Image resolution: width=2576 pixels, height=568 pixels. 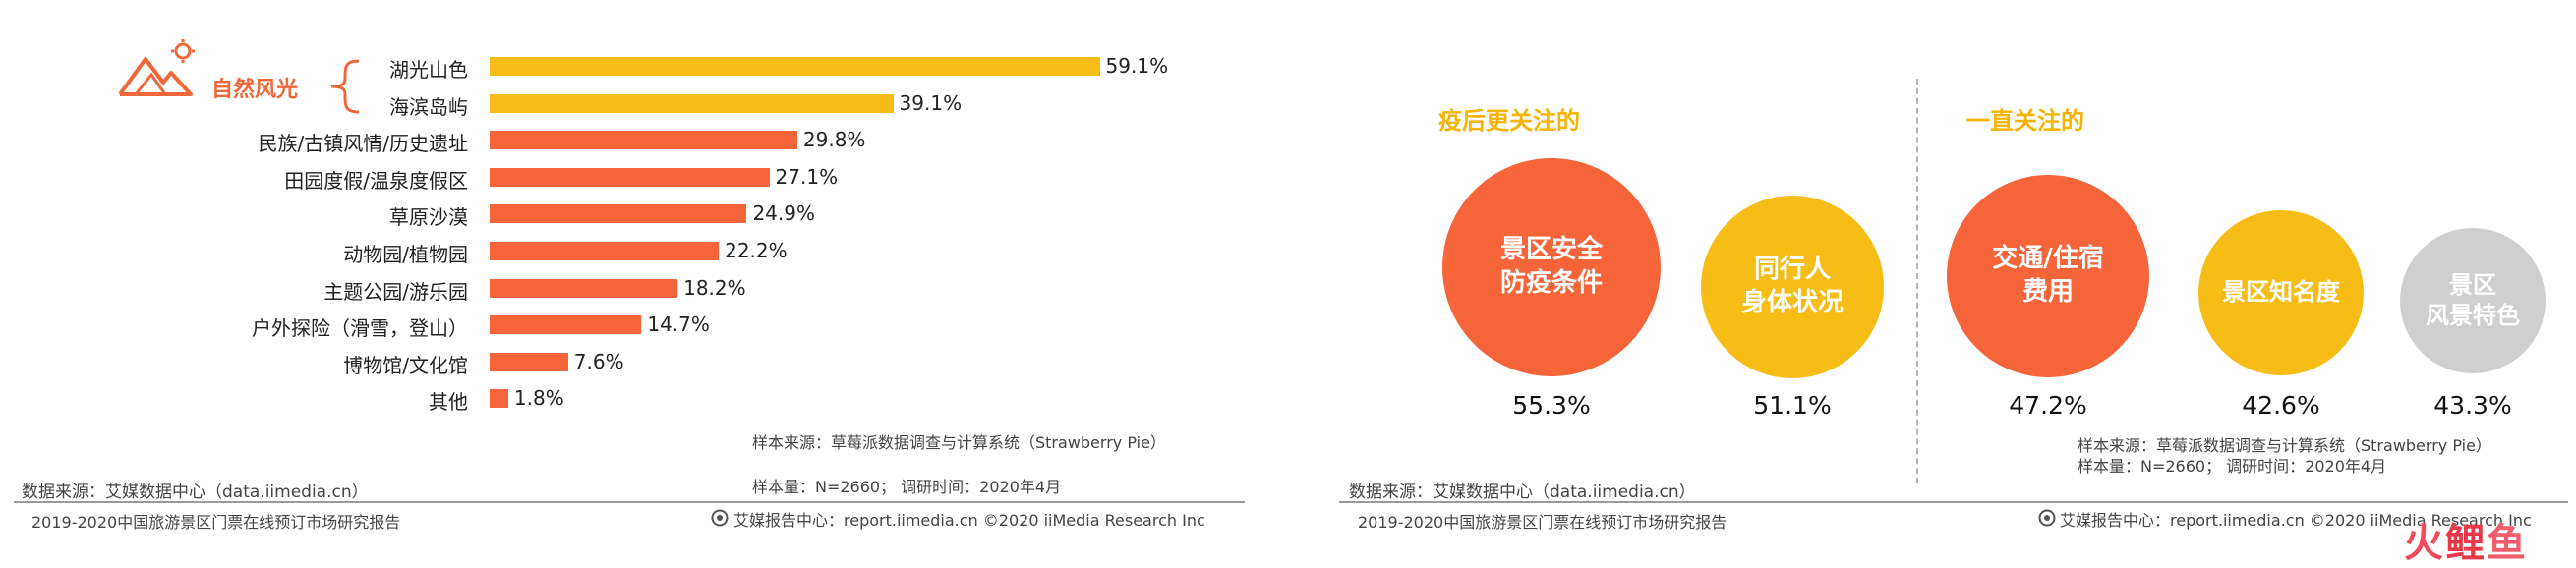 What do you see at coordinates (756, 251) in the screenshot?
I see `bar-value-label: 22.2%` at bounding box center [756, 251].